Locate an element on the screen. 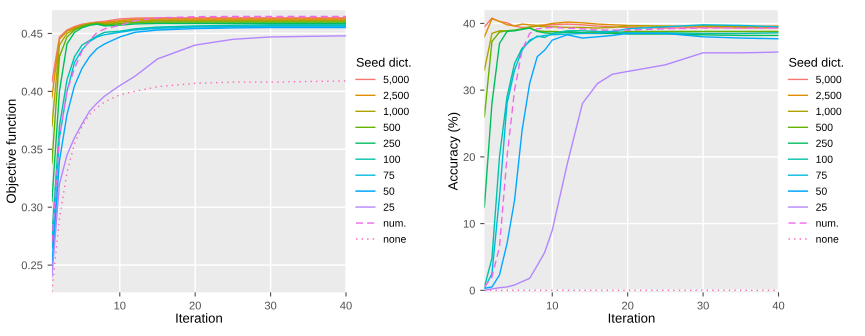  y-tick-label: 0.45 is located at coordinates (32, 34).